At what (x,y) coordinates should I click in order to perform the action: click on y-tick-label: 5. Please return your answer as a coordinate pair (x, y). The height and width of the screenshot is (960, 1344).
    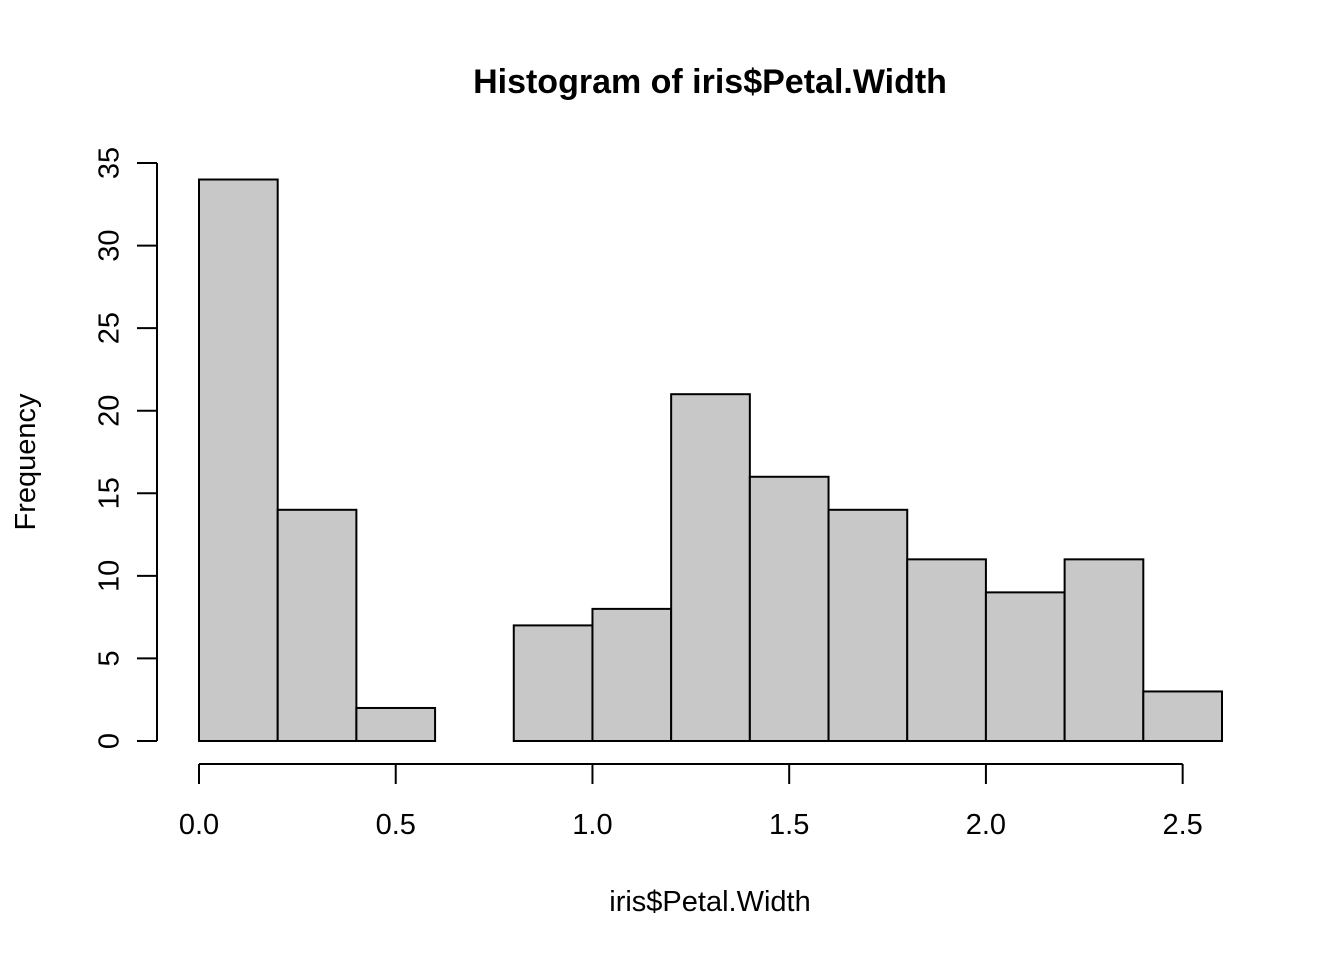
    Looking at the image, I should click on (110, 658).